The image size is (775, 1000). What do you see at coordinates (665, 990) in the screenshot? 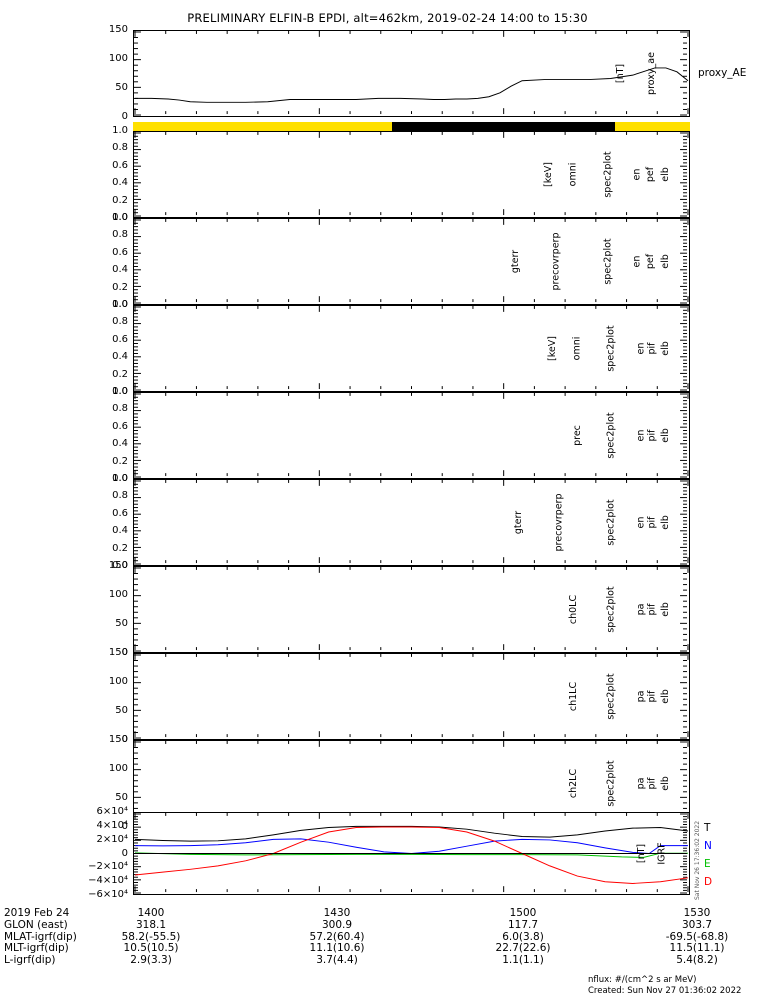
I see `created-timestamp: Created: Sun Nov 27 01:36:02 2022` at bounding box center [665, 990].